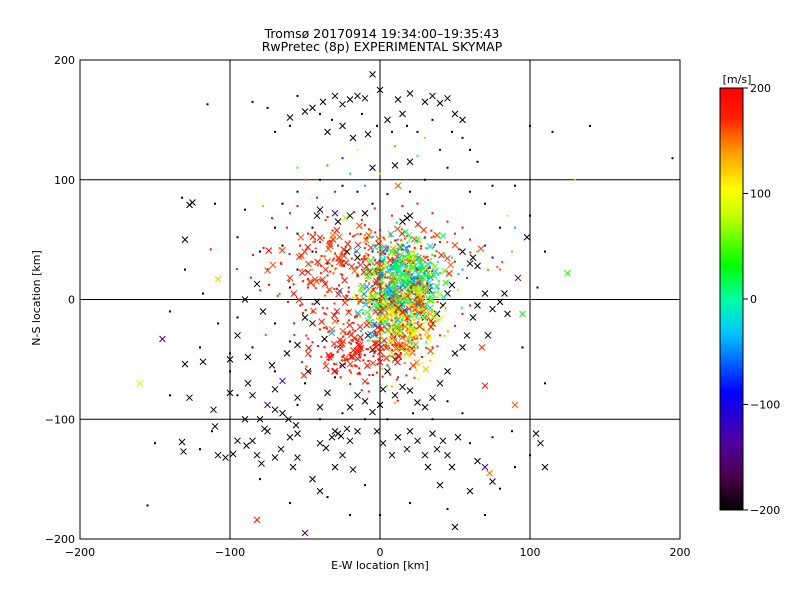  What do you see at coordinates (760, 194) in the screenshot?
I see `colorbar-tick-label: 100` at bounding box center [760, 194].